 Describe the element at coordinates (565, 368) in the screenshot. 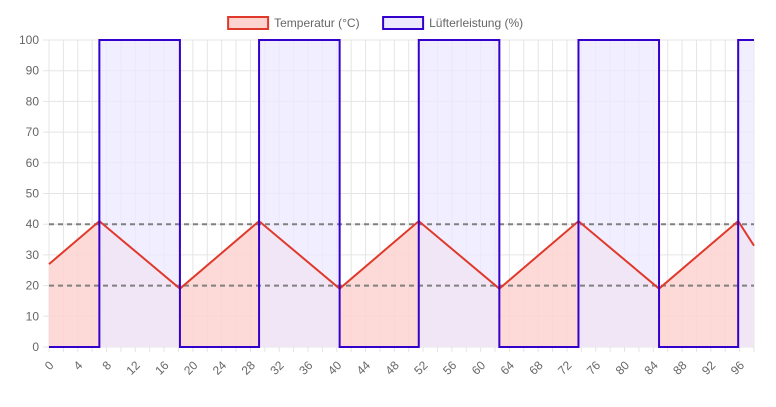

I see `x-tick-label: 72` at that location.